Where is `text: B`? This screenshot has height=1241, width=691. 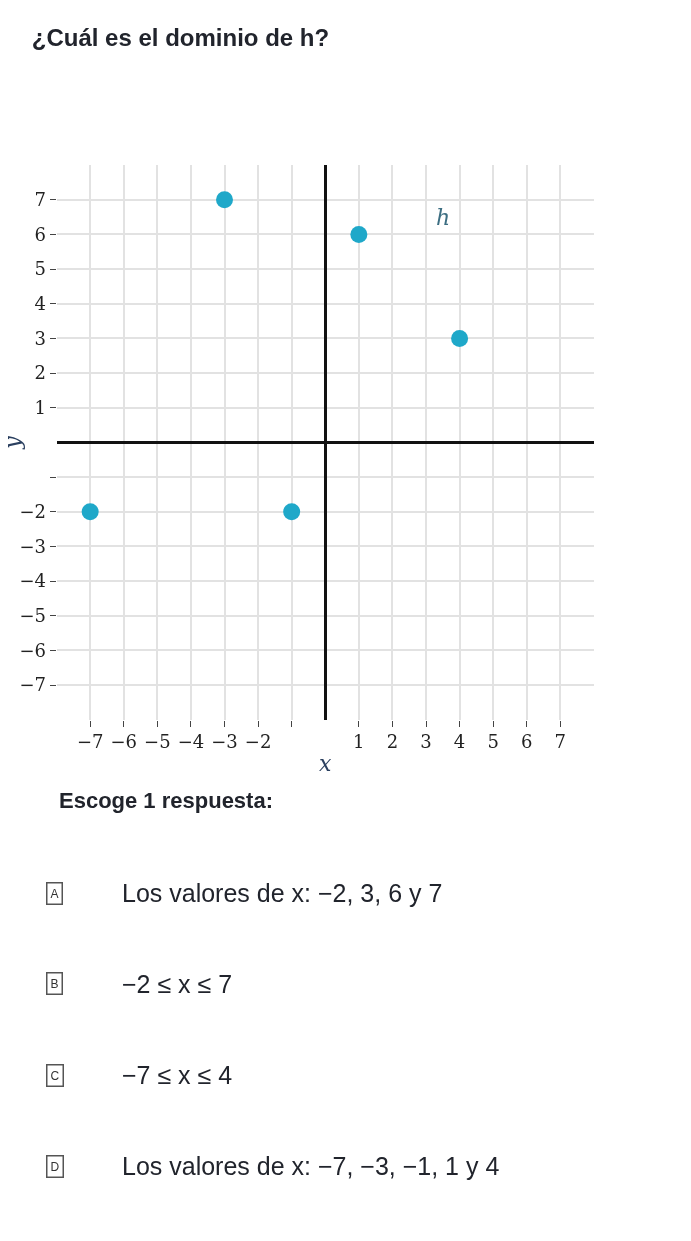 text: B is located at coordinates (54, 983).